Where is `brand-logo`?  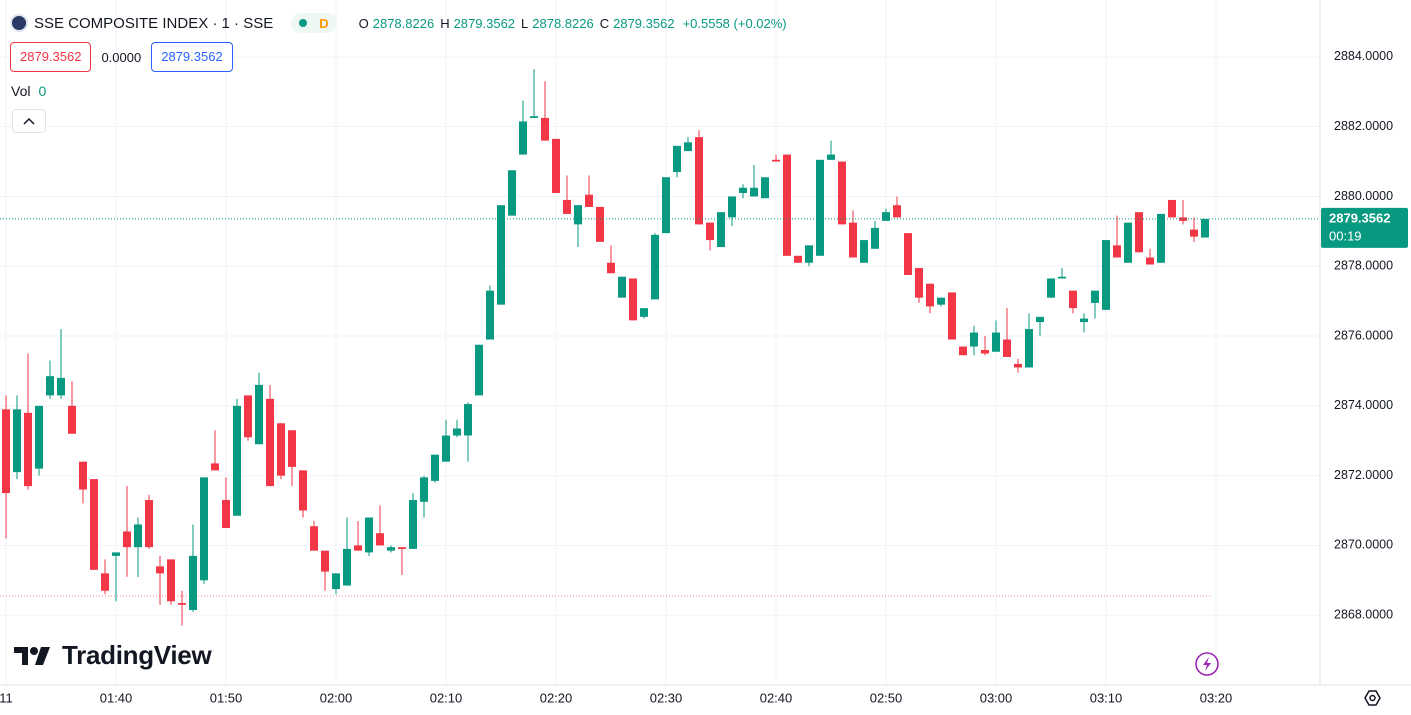 brand-logo is located at coordinates (32, 655).